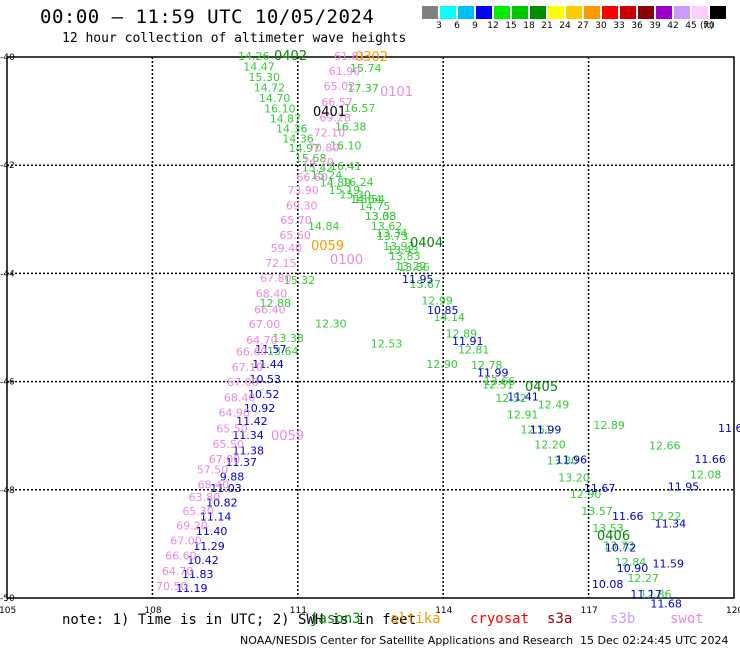 The image size is (740, 650). I want to click on pink-track-value: 67.00, so click(225, 459).